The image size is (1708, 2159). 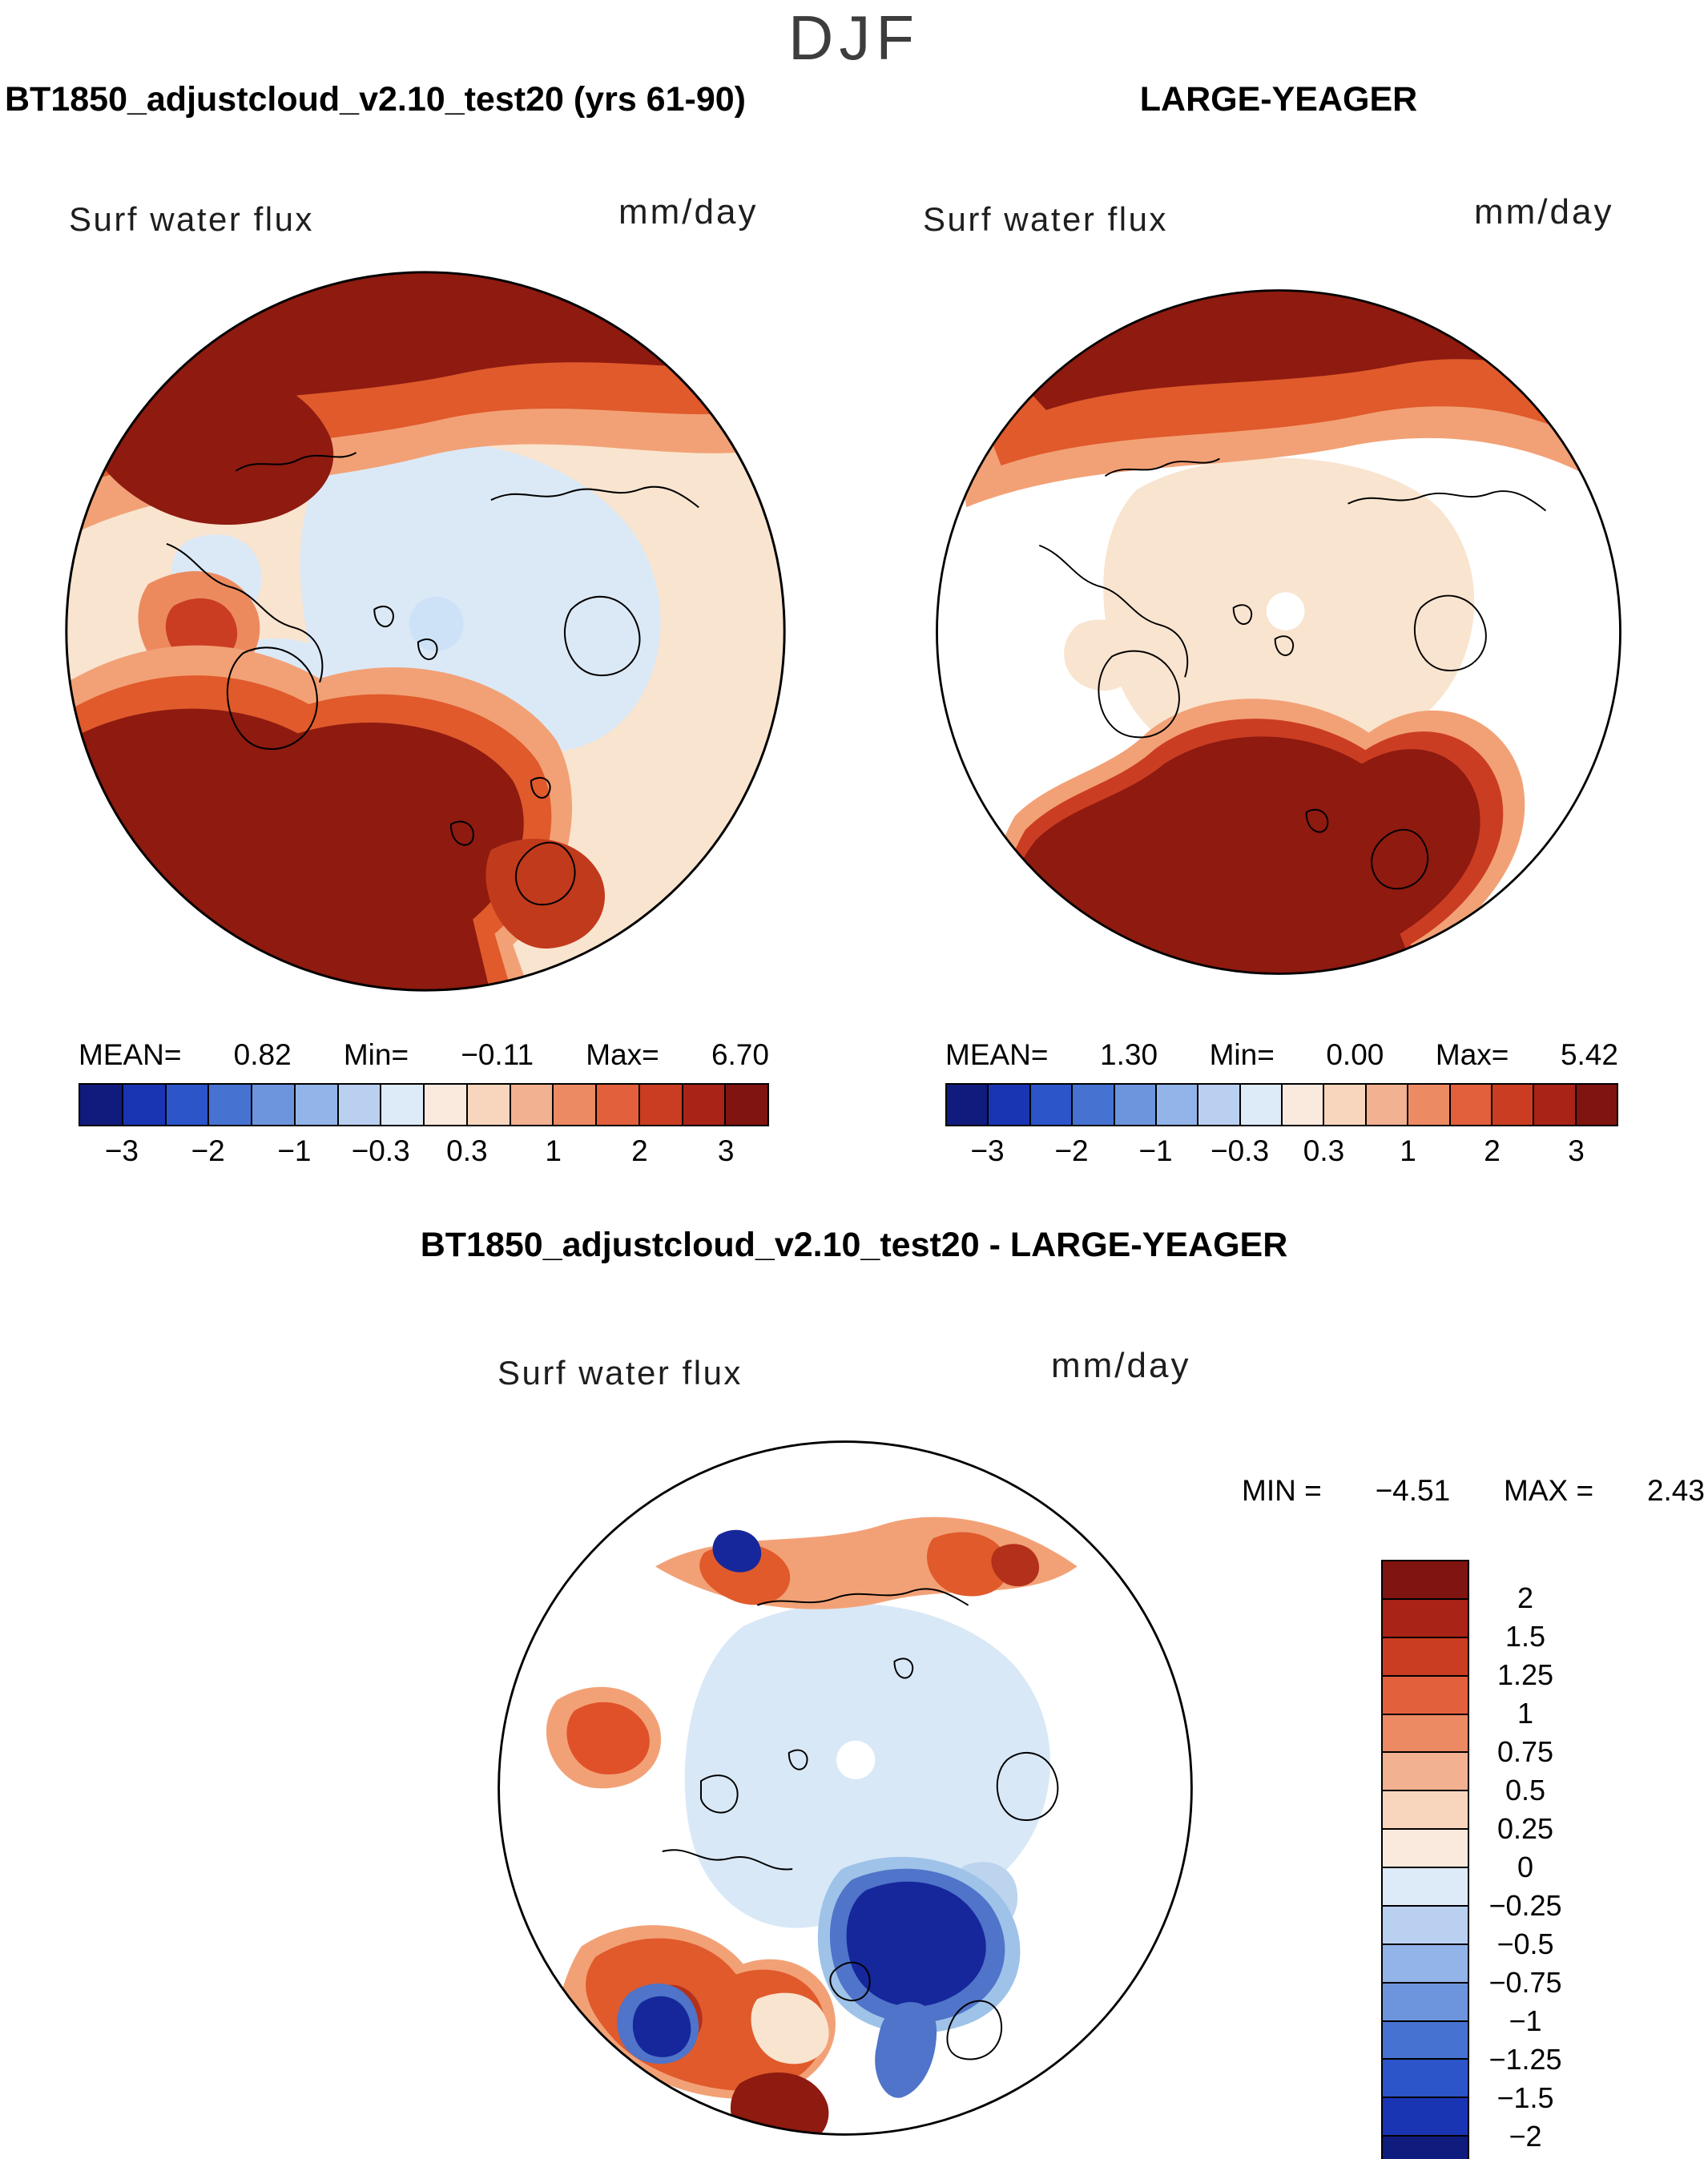 I want to click on diff-min-value: −4.51, so click(x=1413, y=1490).